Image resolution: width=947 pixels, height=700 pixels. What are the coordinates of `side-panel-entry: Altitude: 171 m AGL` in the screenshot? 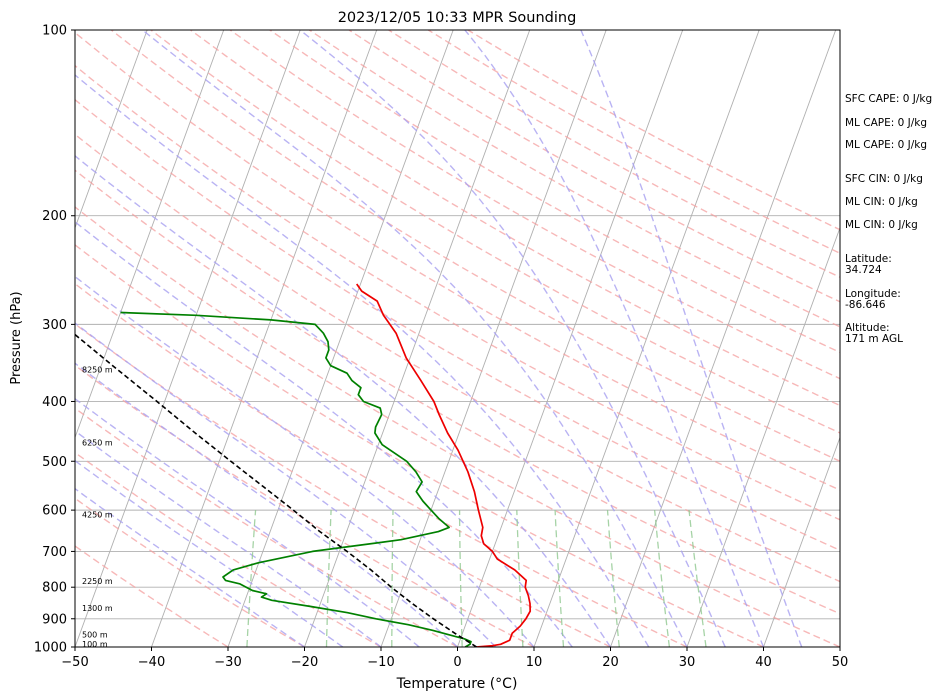 It's located at (874, 333).